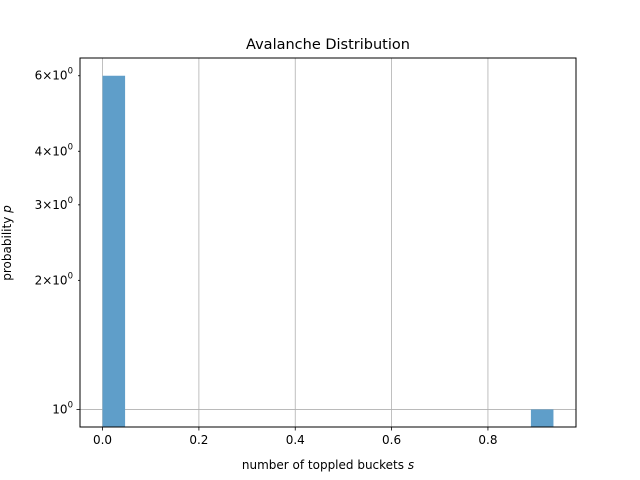 This screenshot has width=640, height=480. I want to click on x-axis-variable: s, so click(411, 465).